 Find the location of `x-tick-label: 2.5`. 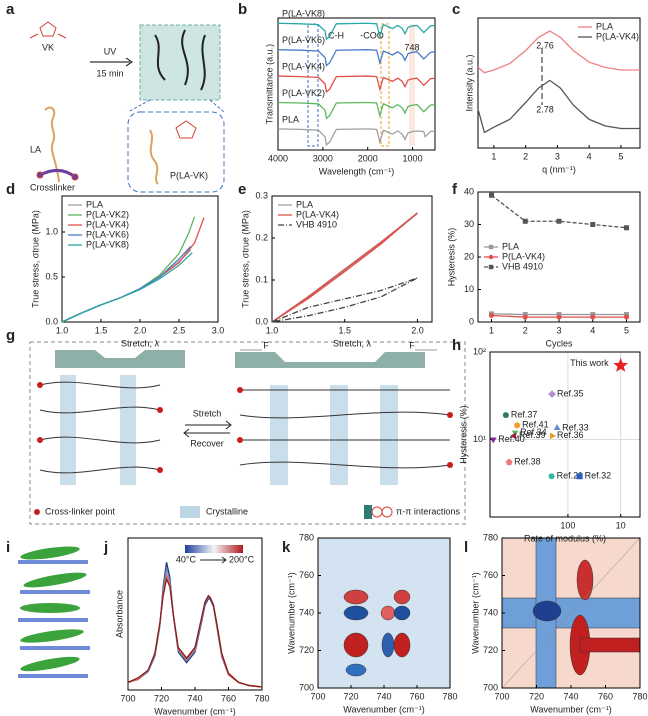

x-tick-label: 2.5 is located at coordinates (179, 330).